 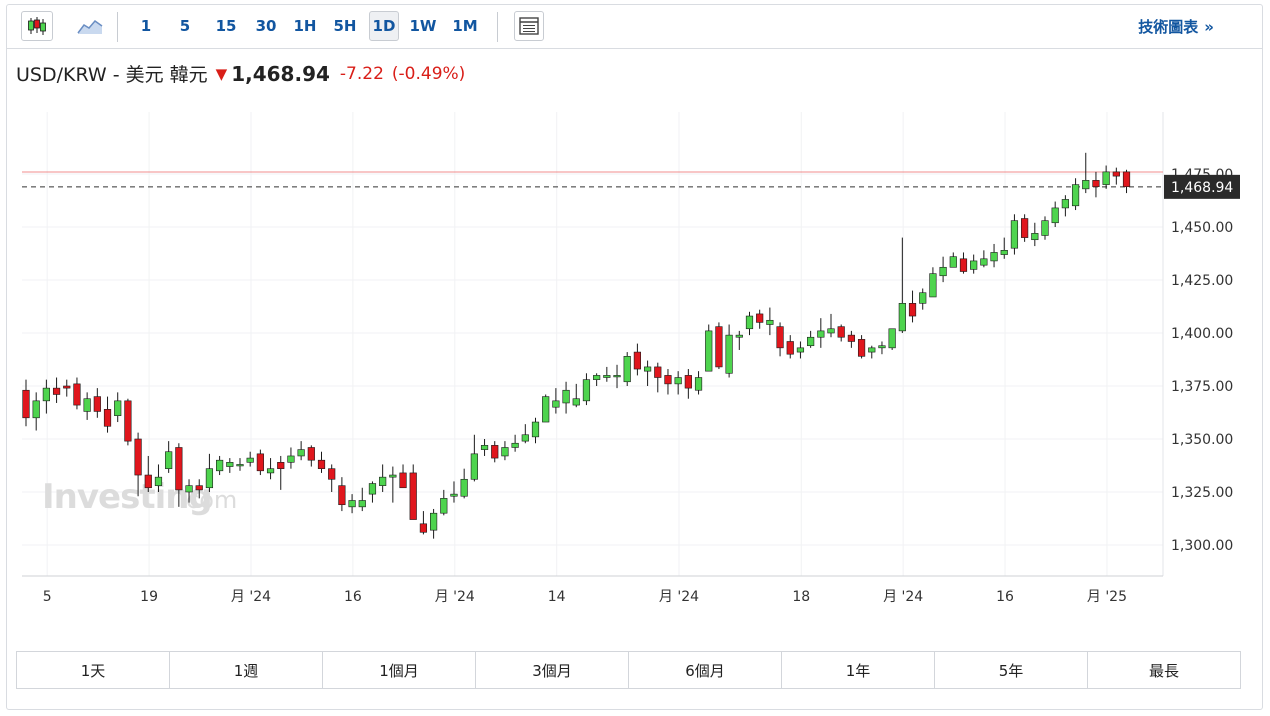 What do you see at coordinates (1163, 670) in the screenshot?
I see `range-button-7: 最長` at bounding box center [1163, 670].